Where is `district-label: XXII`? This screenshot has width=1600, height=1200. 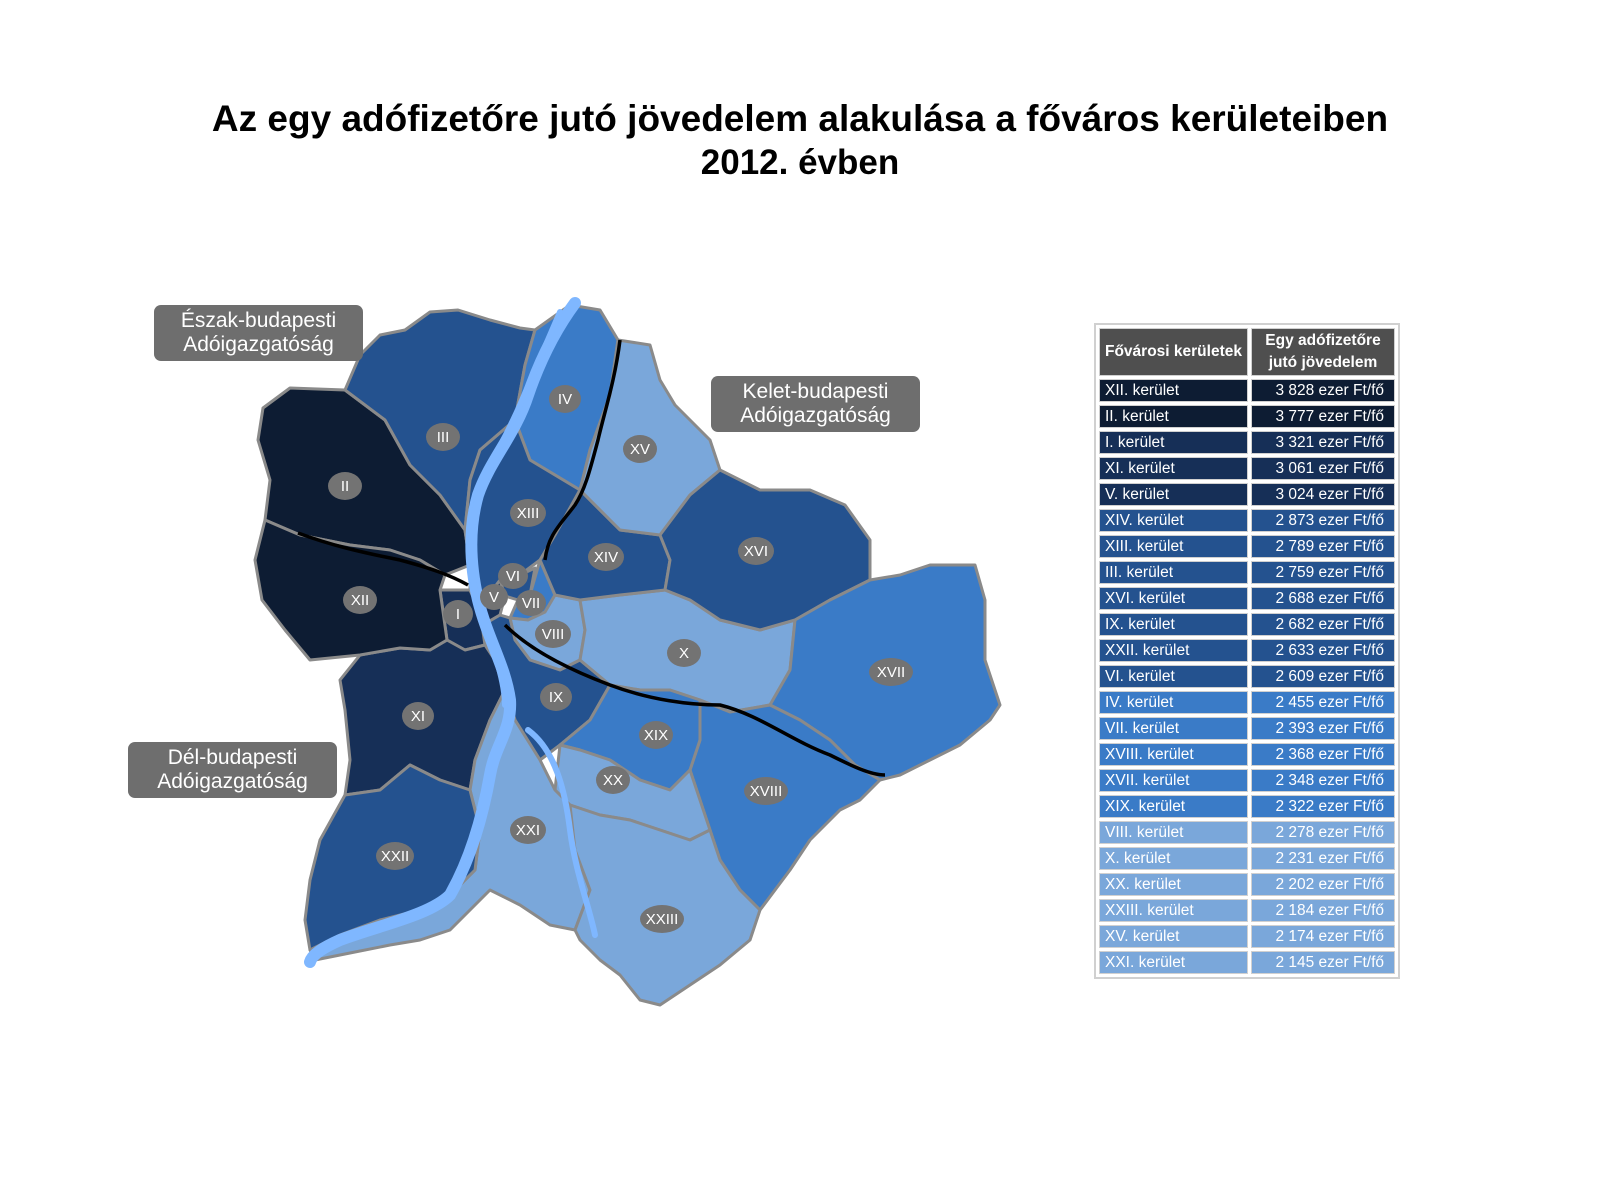
district-label: XXII is located at coordinates (395, 856).